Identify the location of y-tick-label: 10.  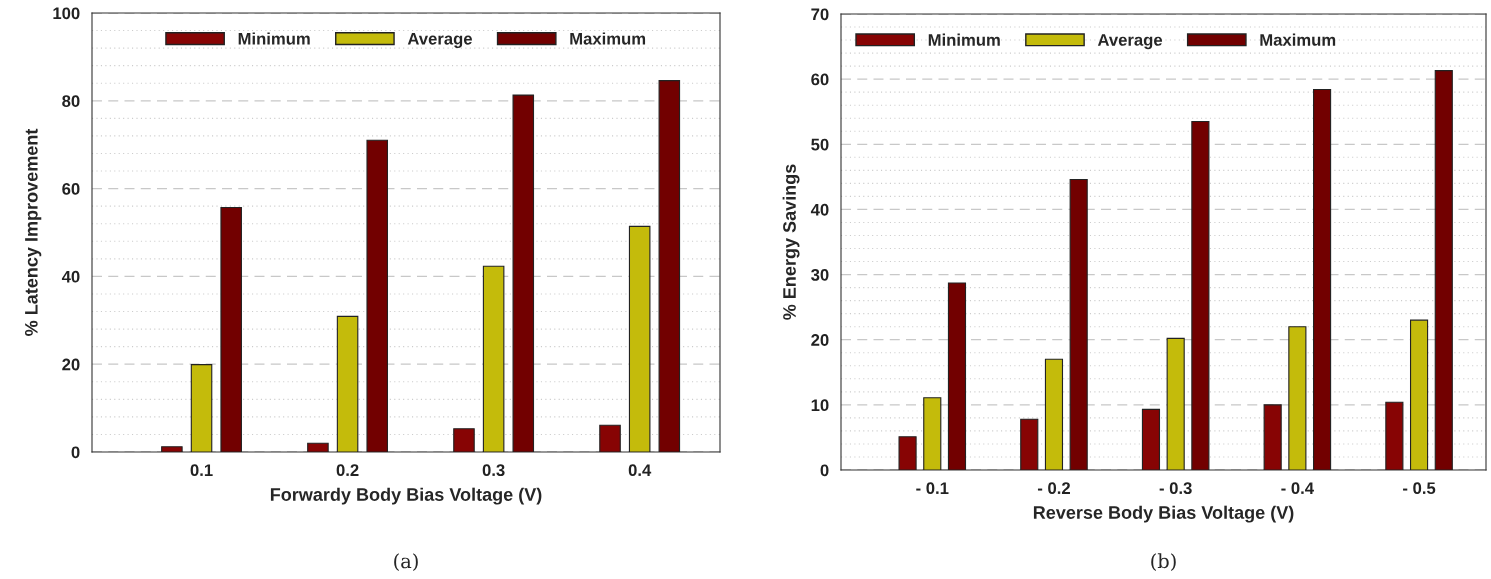
(820, 405).